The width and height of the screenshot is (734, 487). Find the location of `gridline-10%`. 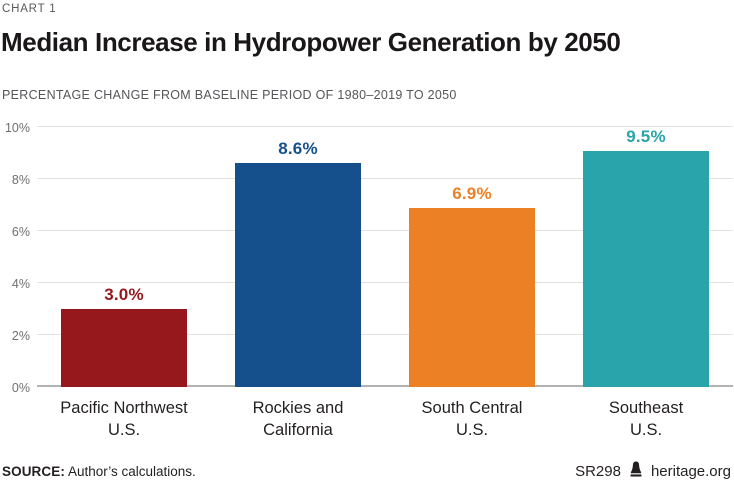

gridline-10% is located at coordinates (385, 126).